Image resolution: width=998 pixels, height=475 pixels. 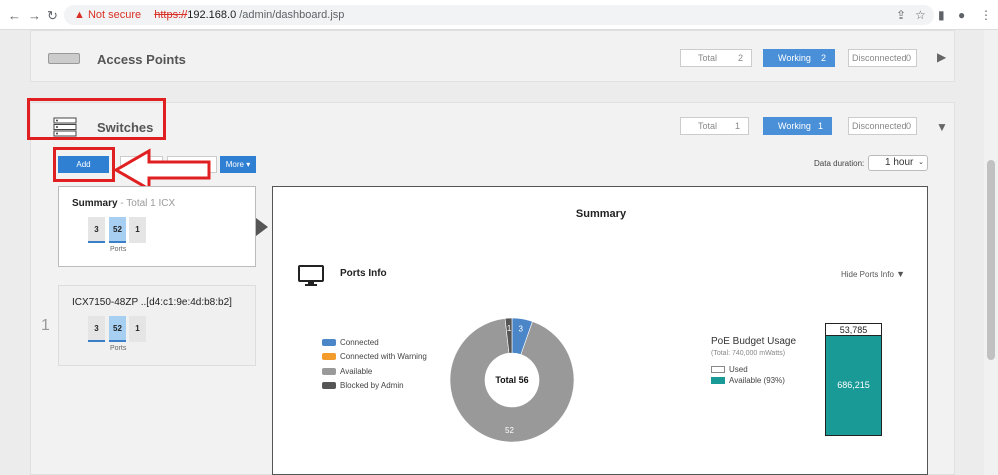 I want to click on device-index: 1, so click(x=45, y=325).